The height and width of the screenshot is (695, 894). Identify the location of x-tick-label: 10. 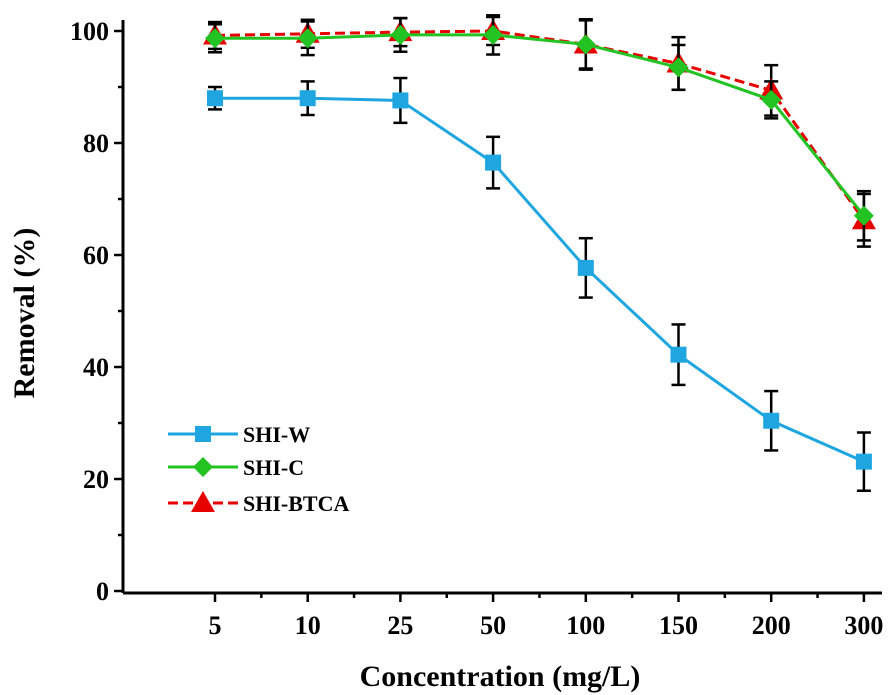
(308, 625).